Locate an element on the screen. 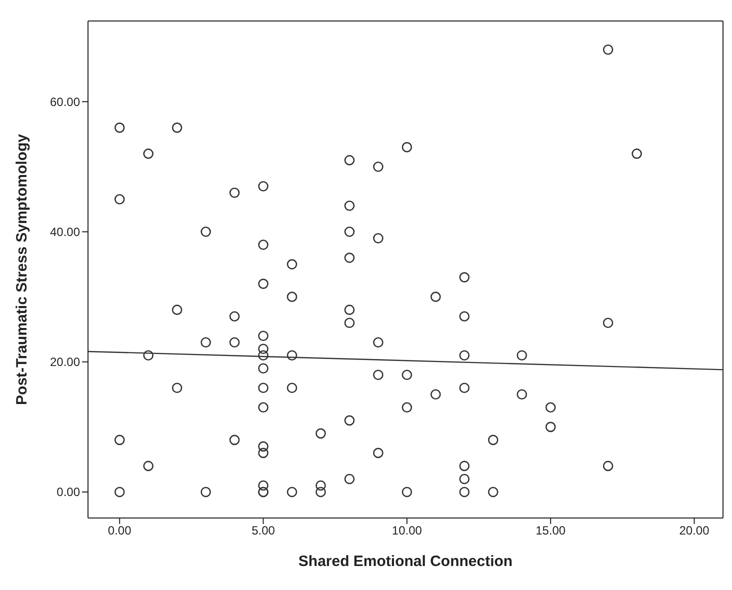 Image resolution: width=732 pixels, height=590 pixels. y-tick-label: 20.00 is located at coordinates (65, 362).